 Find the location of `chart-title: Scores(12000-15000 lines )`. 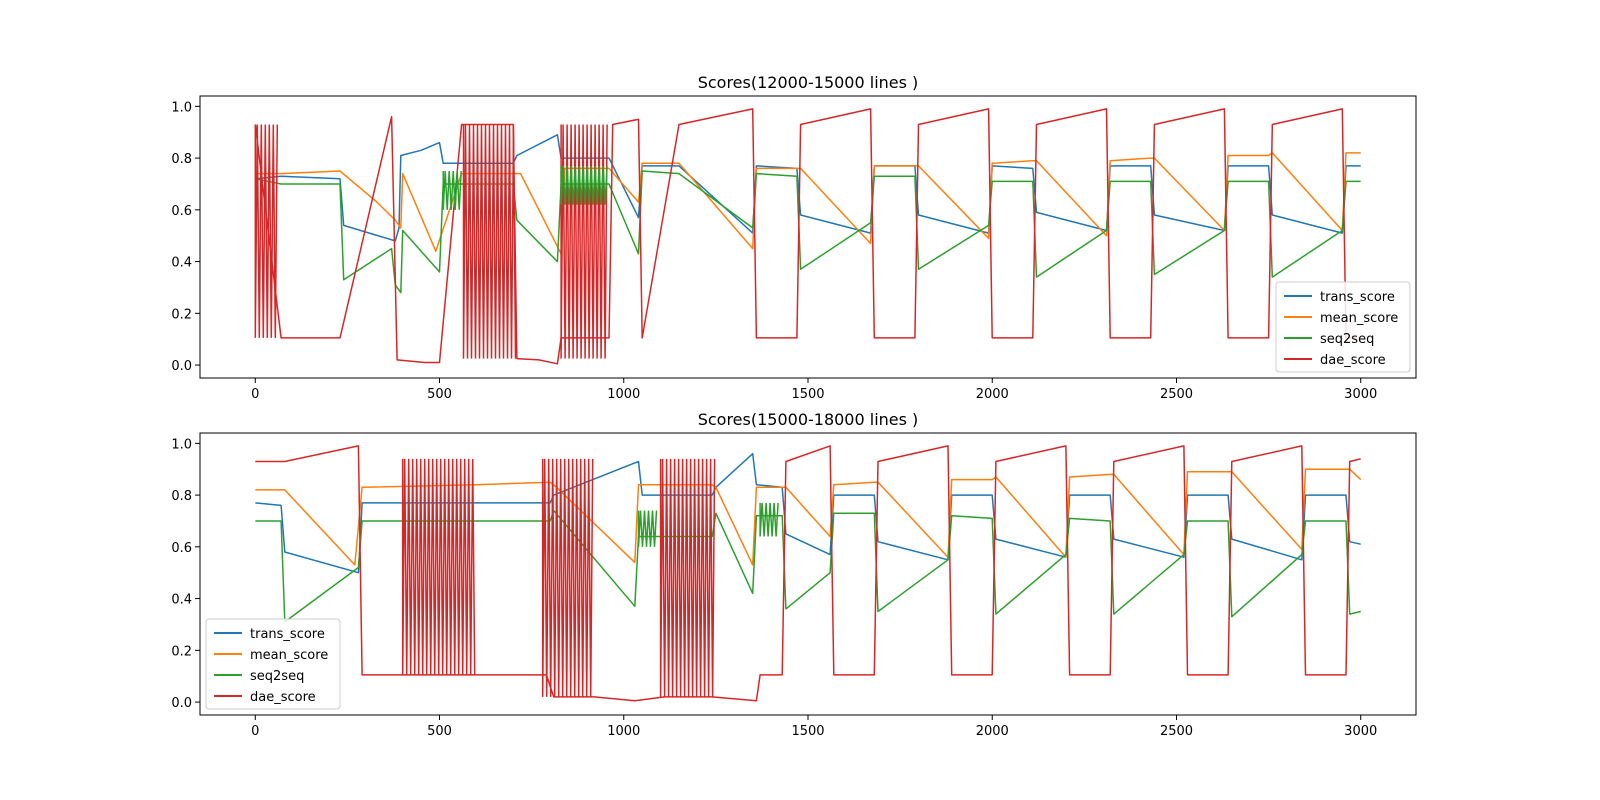

chart-title: Scores(12000-15000 lines ) is located at coordinates (808, 82).